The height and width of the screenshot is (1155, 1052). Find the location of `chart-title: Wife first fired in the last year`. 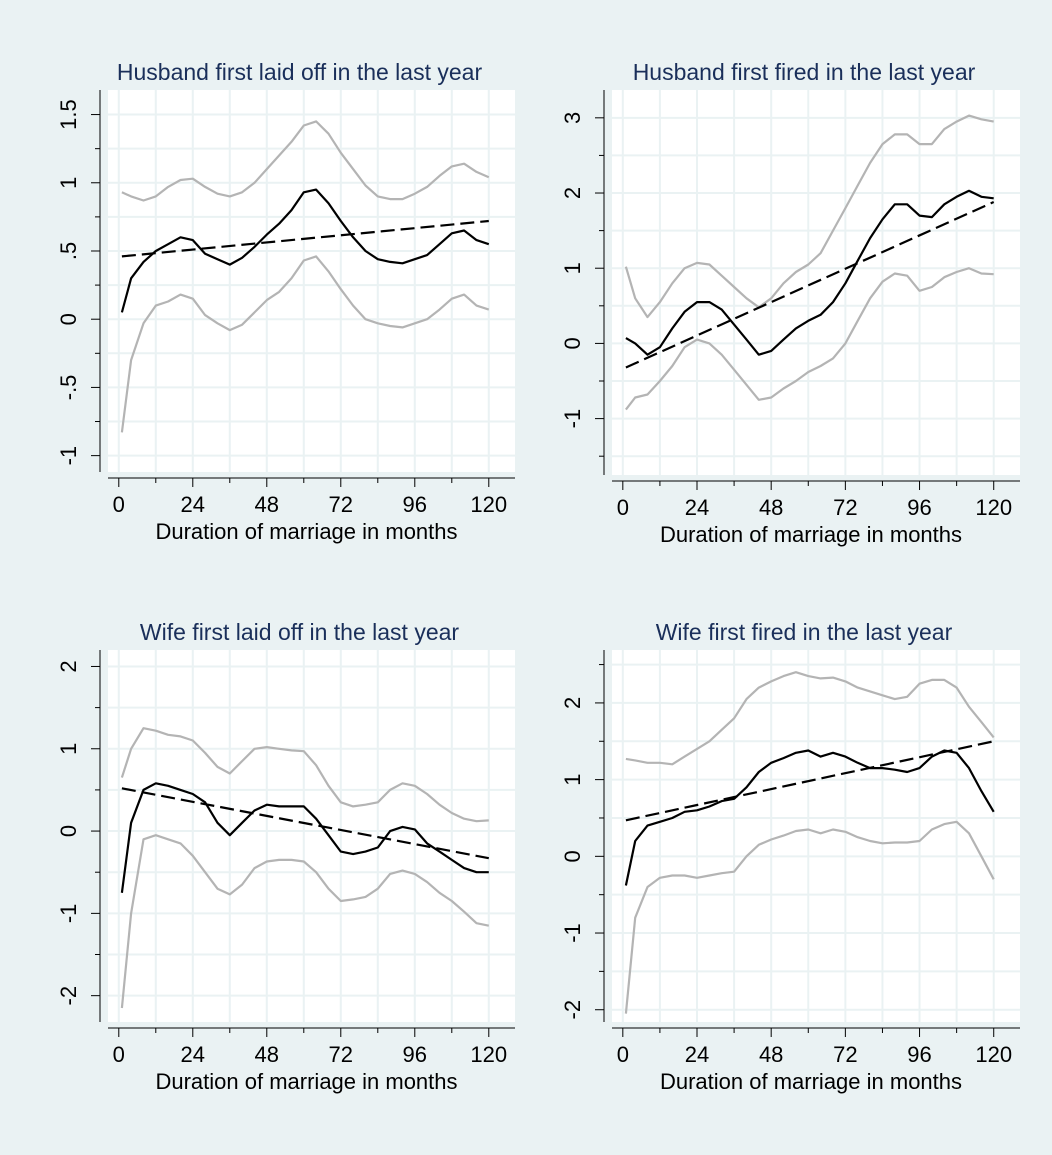

chart-title: Wife first fired in the last year is located at coordinates (804, 632).